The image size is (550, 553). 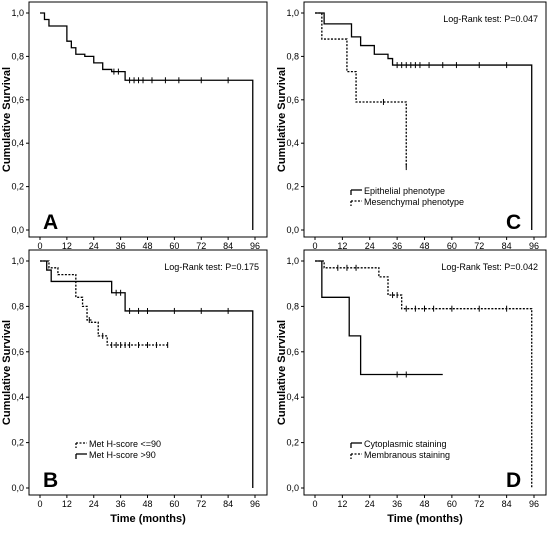 What do you see at coordinates (513, 480) in the screenshot?
I see `panel-letter: D` at bounding box center [513, 480].